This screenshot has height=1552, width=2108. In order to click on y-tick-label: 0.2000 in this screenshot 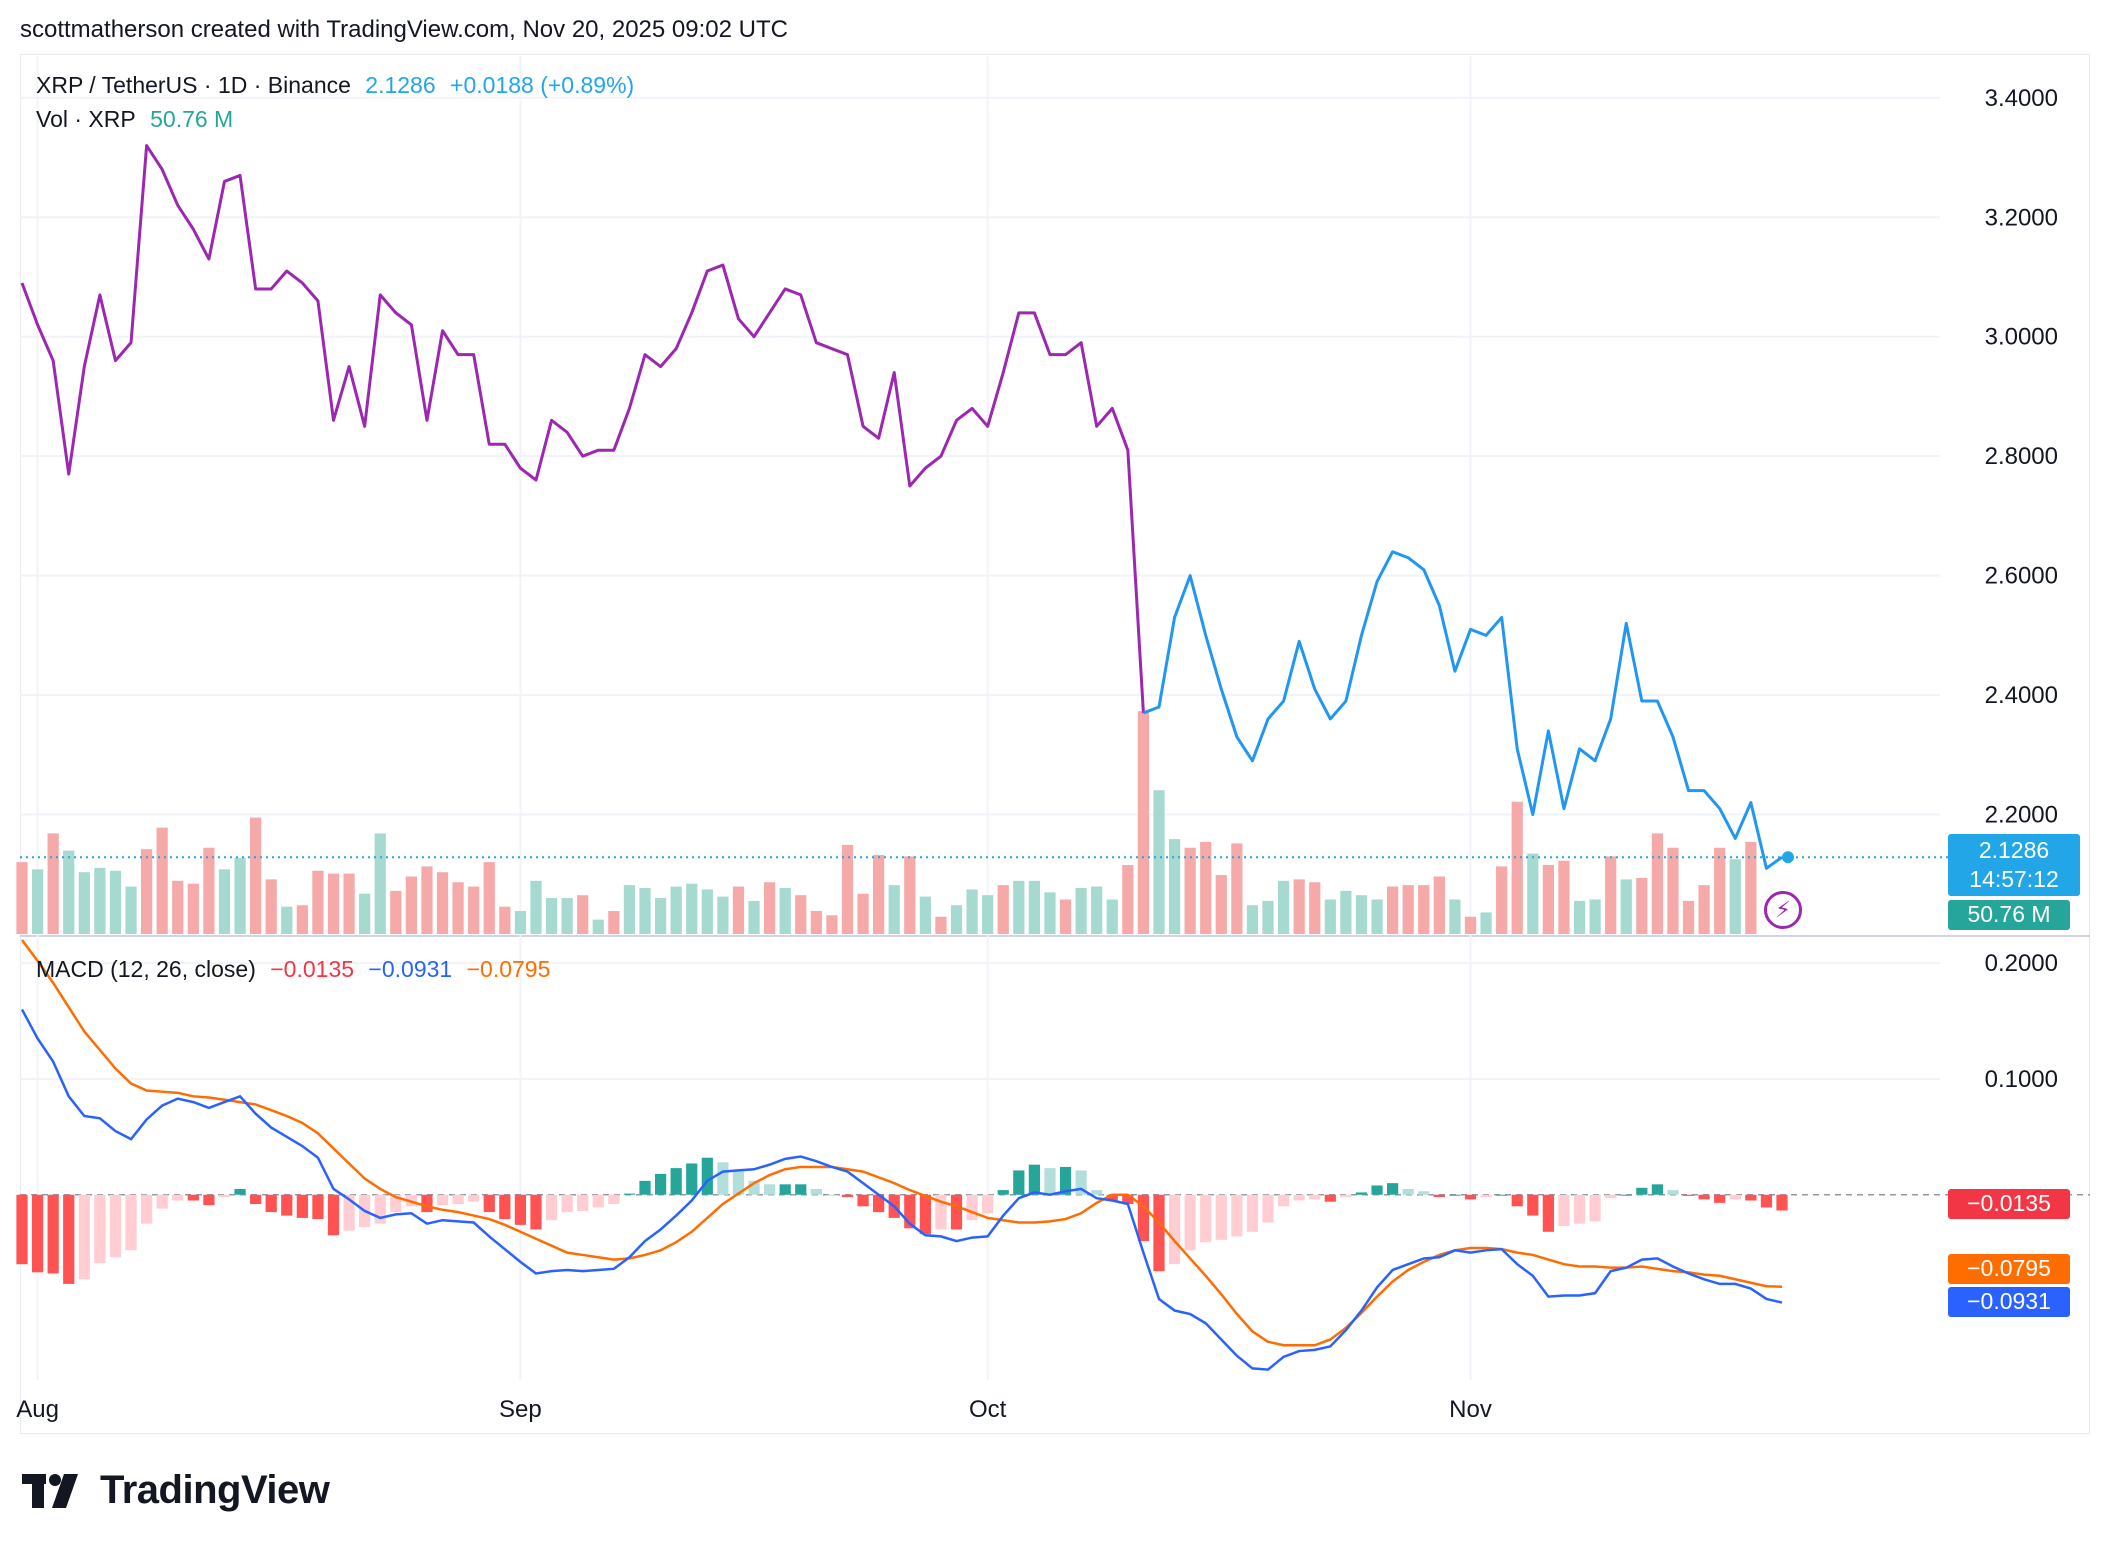, I will do `click(2021, 963)`.